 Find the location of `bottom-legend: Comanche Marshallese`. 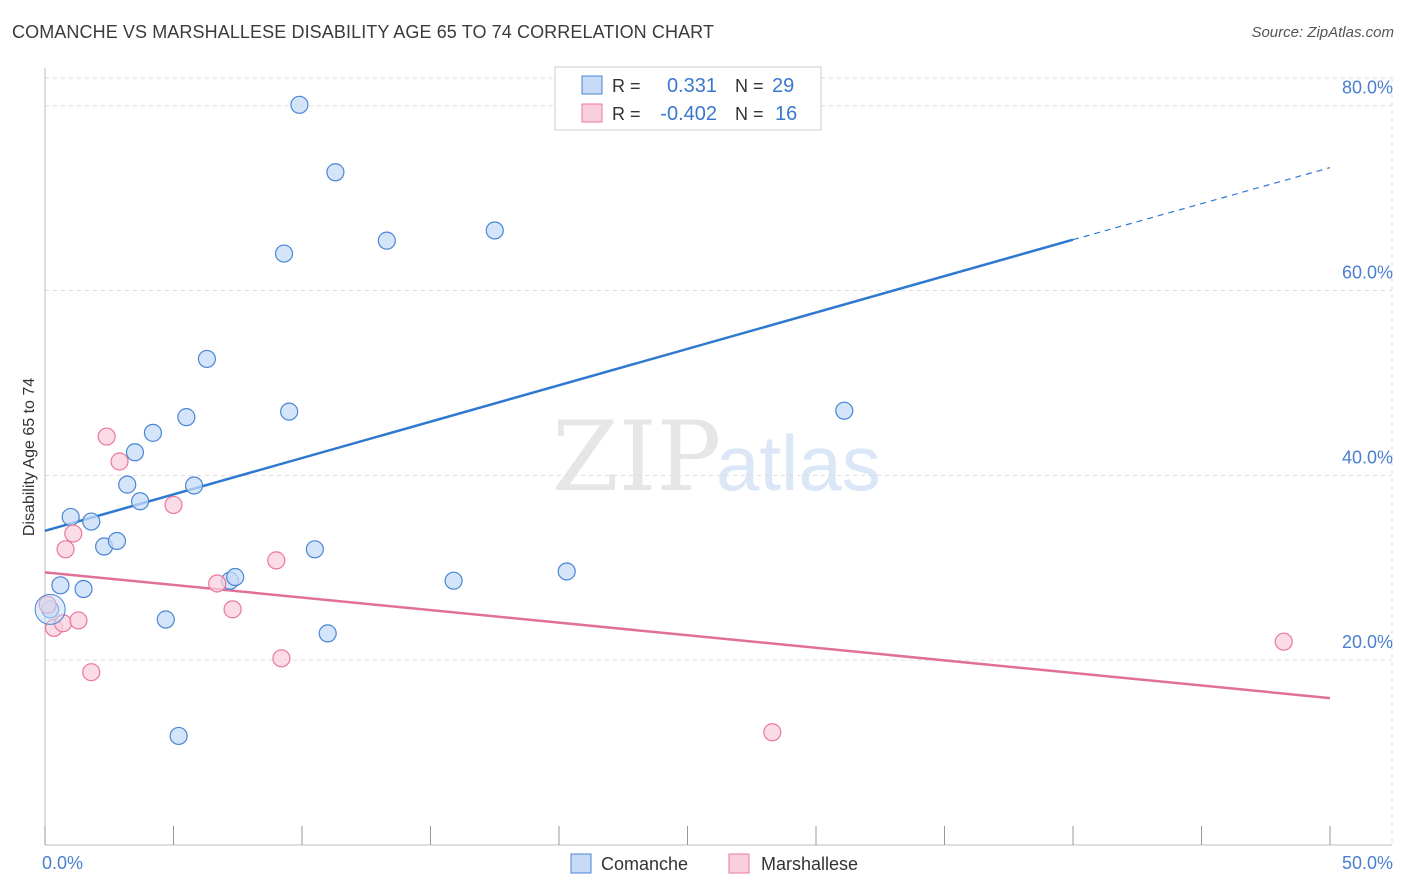

bottom-legend: Comanche Marshallese is located at coordinates (714, 863).